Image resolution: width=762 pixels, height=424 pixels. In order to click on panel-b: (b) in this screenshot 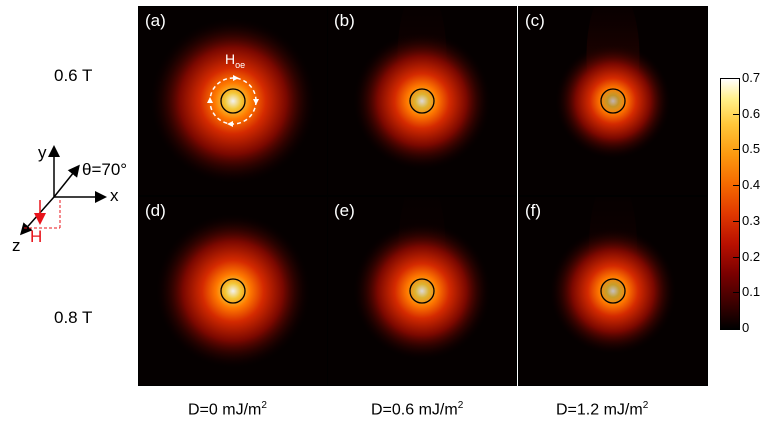, I will do `click(422, 101)`.